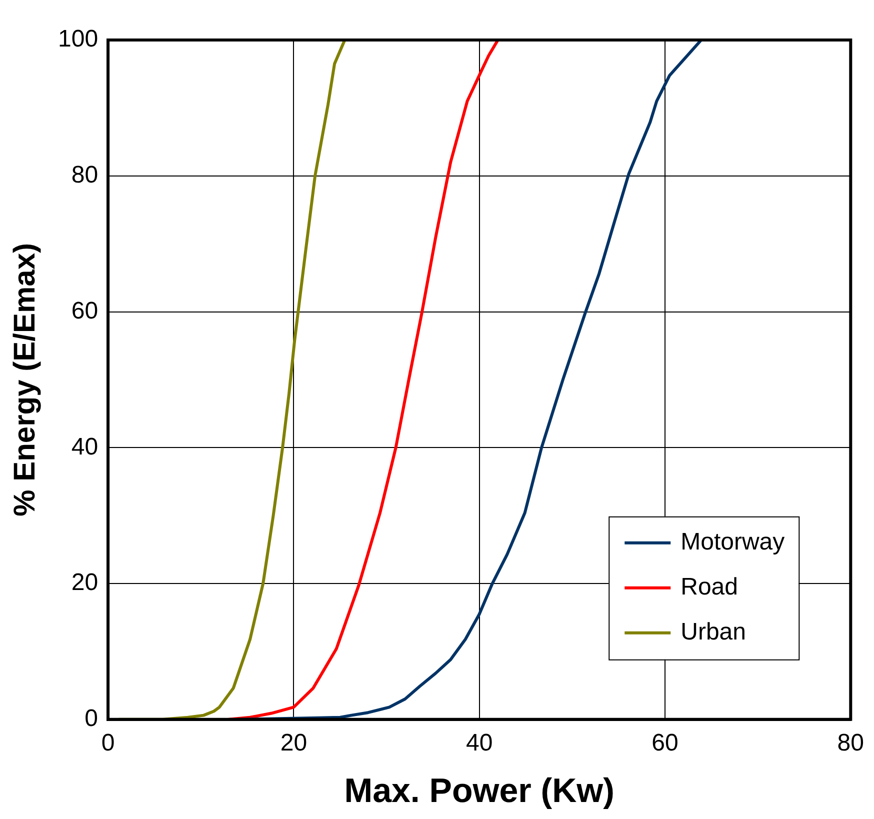 Image resolution: width=874 pixels, height=819 pixels. Describe the element at coordinates (713, 632) in the screenshot. I see `legend-label: Urban` at that location.